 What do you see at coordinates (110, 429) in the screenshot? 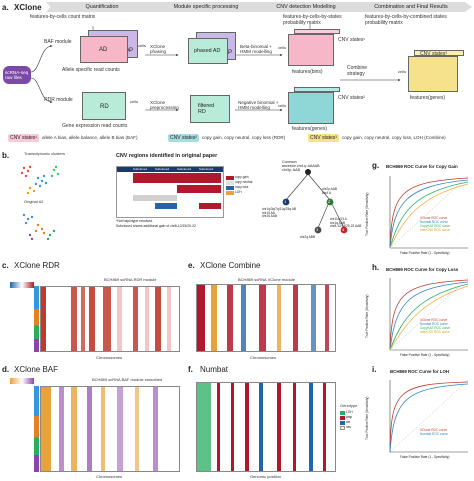
I see `baf-heatmap` at bounding box center [110, 429].